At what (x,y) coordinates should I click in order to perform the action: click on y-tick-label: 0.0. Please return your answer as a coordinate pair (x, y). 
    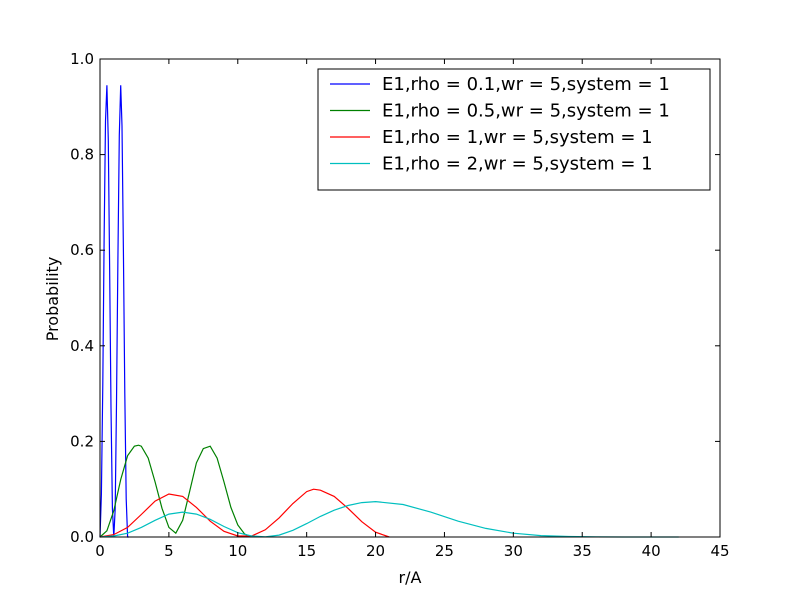
    Looking at the image, I should click on (82, 537).